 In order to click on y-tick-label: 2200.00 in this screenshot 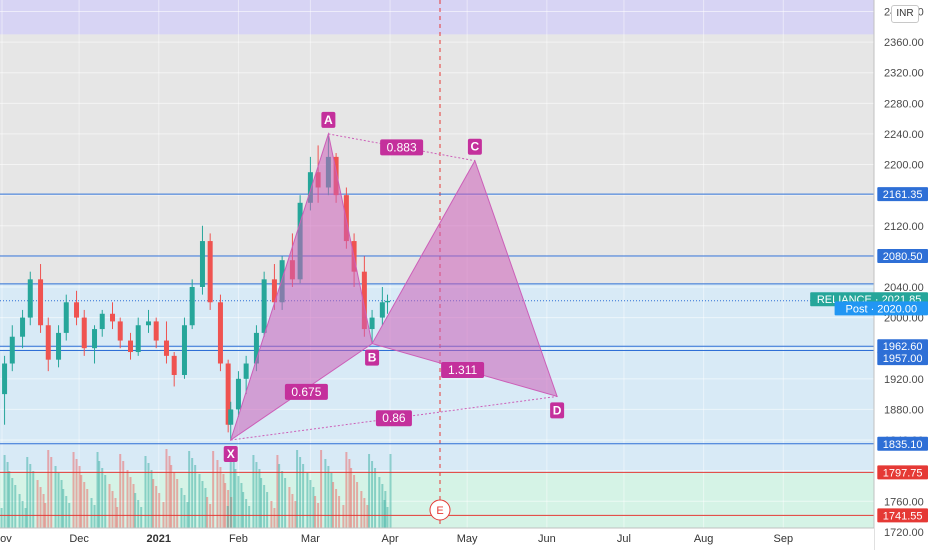, I will do `click(904, 166)`.